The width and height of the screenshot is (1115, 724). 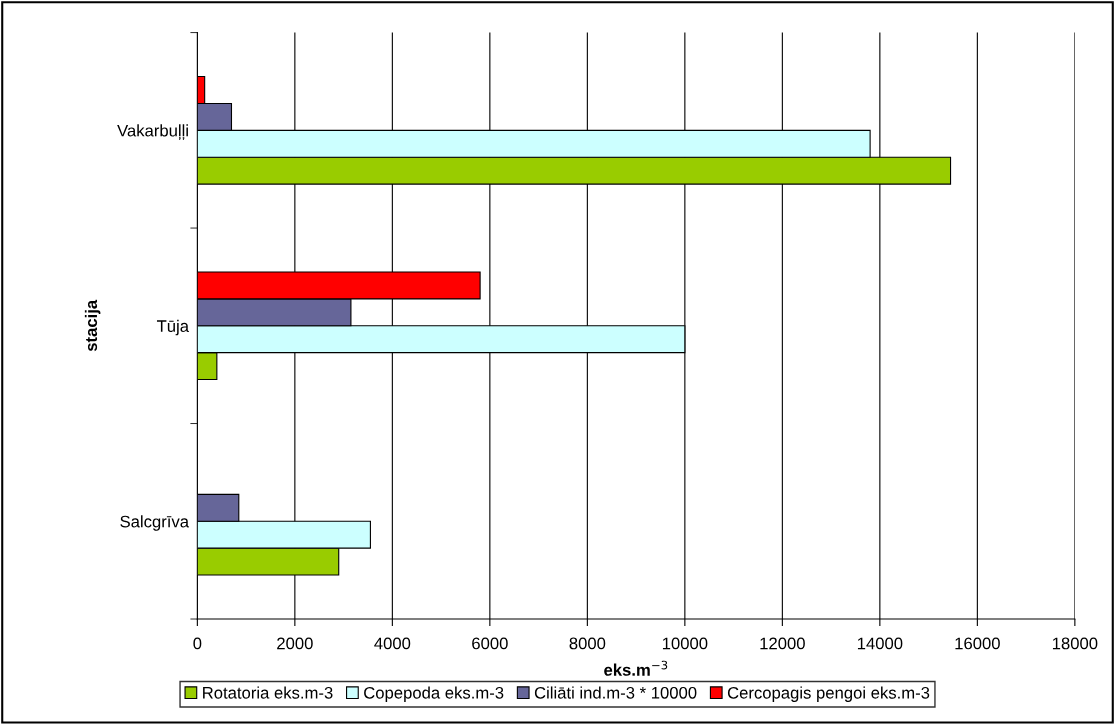 What do you see at coordinates (490, 643) in the screenshot?
I see `x-tick-label: 6000` at bounding box center [490, 643].